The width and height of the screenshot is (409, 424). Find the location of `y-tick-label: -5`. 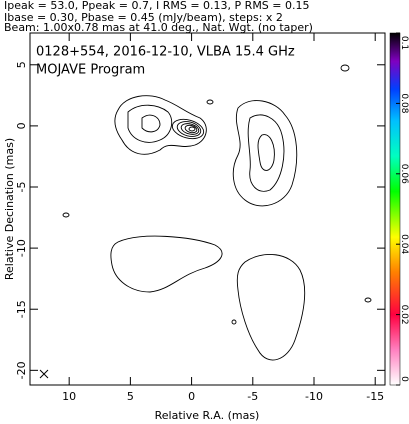

y-tick-label: -5 is located at coordinates (21, 187).